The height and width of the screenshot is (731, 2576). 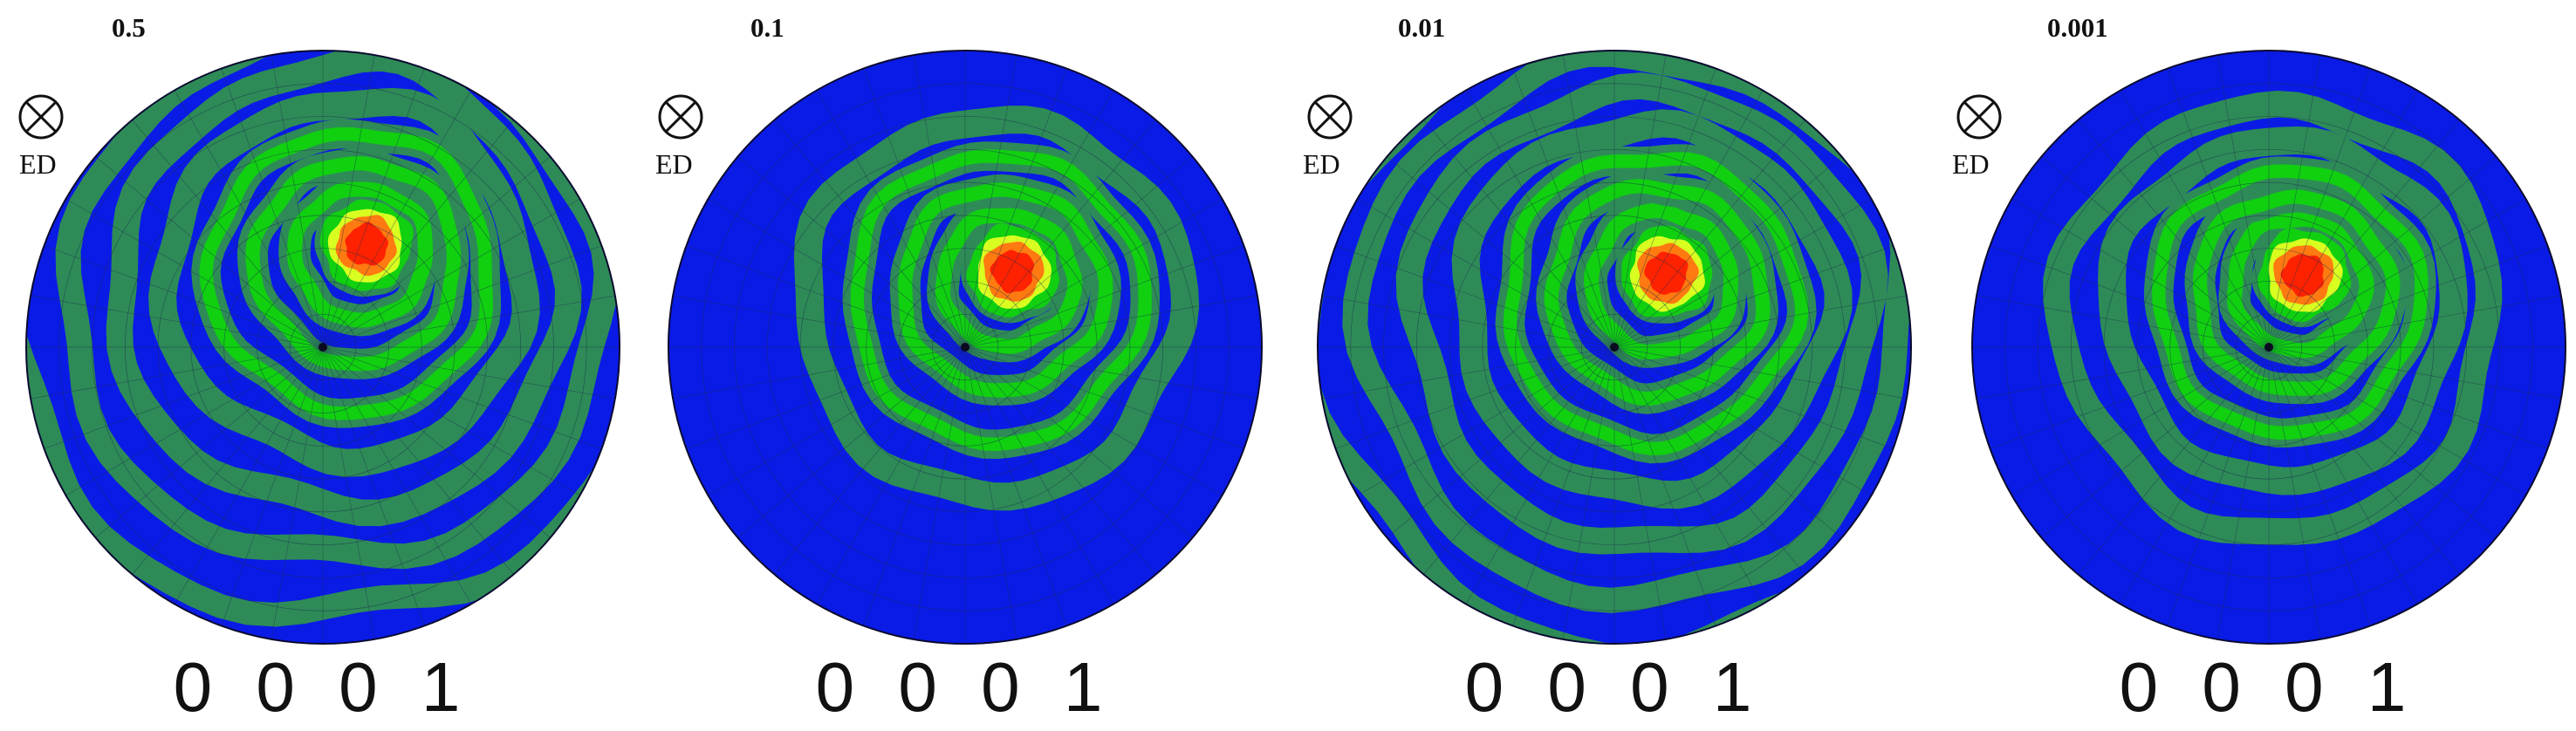 What do you see at coordinates (1422, 27) in the screenshot?
I see `panel-value-label: 0.01` at bounding box center [1422, 27].